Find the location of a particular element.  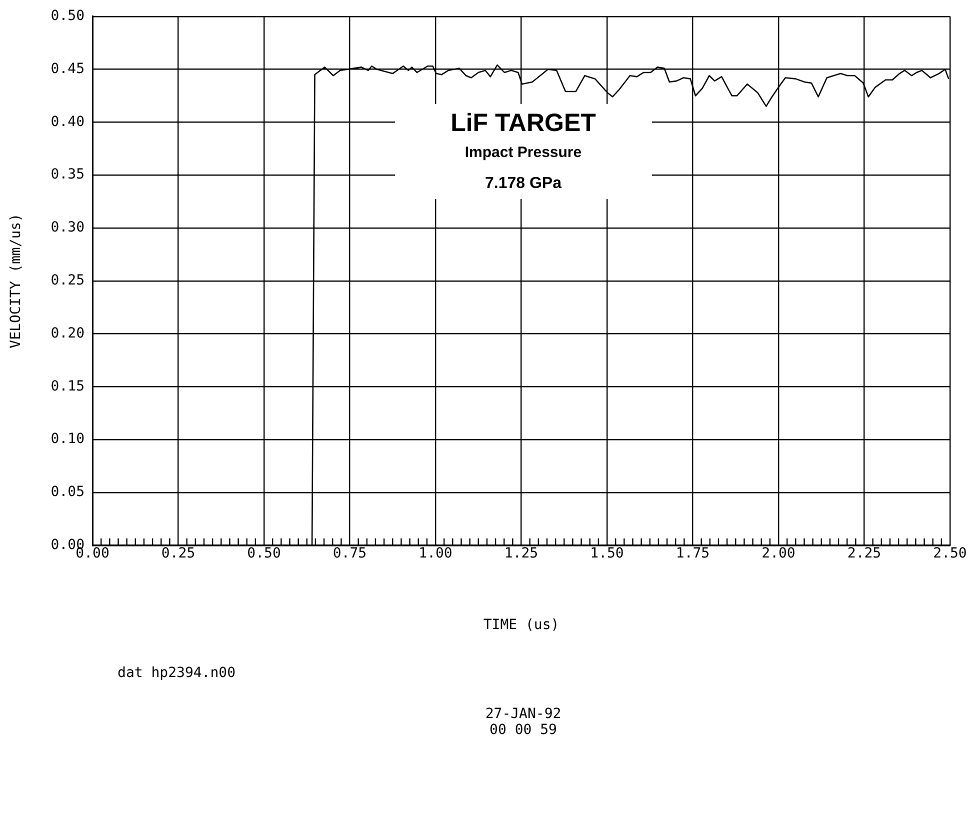

y-tick-label: 0.35 is located at coordinates (67, 174).